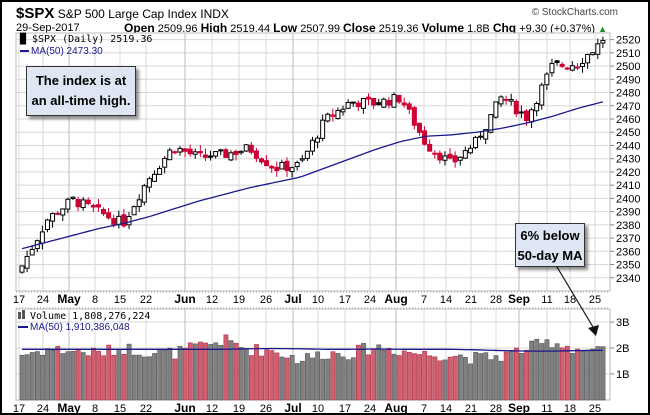 This screenshot has height=415, width=650. Describe the element at coordinates (35, 13) in the screenshot. I see `symbol: $SPX` at that location.